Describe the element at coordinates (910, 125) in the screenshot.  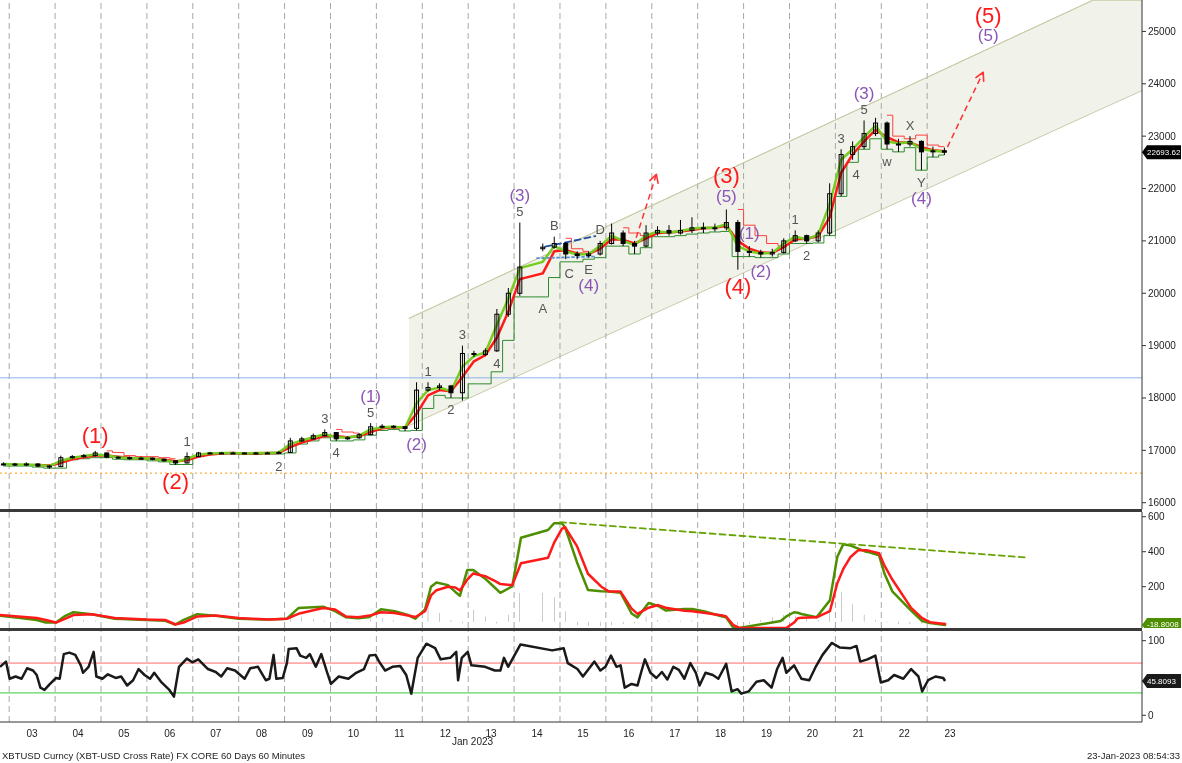
I see `annotation: X` at that location.